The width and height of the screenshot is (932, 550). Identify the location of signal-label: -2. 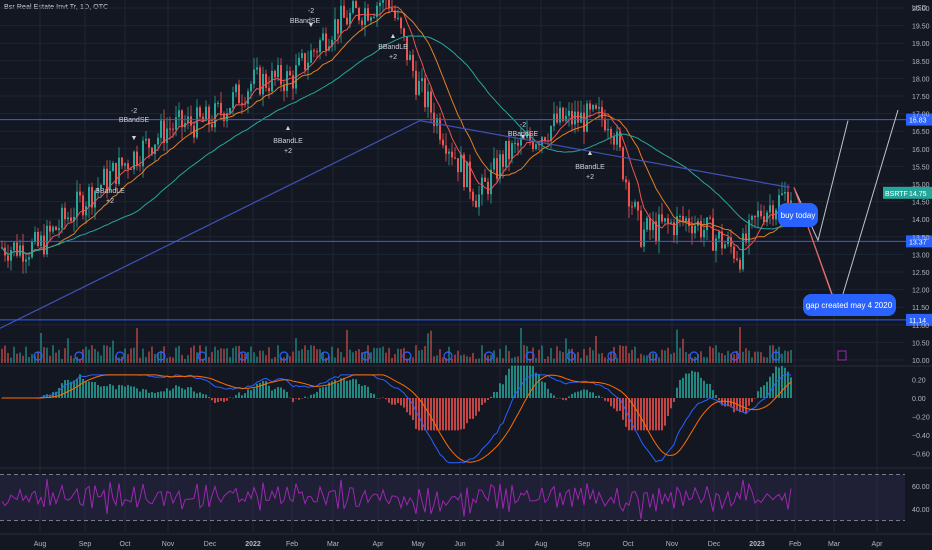
(134, 111).